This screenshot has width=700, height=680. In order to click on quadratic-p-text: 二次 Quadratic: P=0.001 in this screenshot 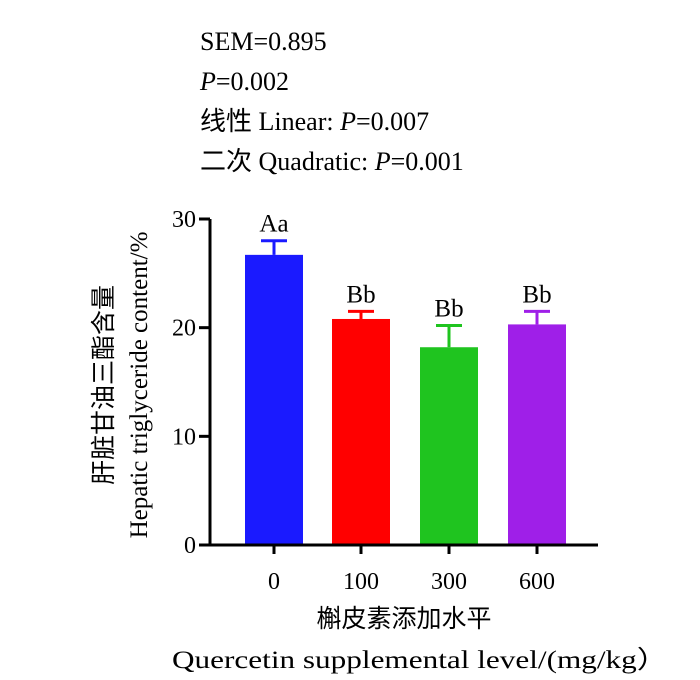, I will do `click(332, 162)`.